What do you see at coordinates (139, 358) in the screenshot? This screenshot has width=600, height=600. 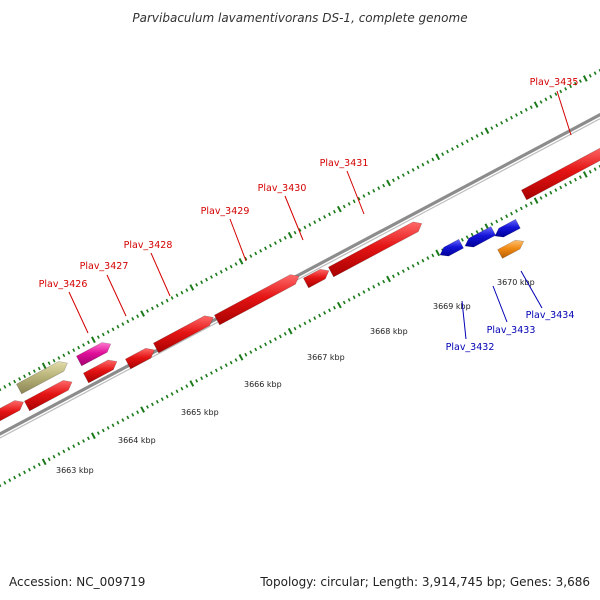 I see `gene-arrow-red-3428a` at bounding box center [139, 358].